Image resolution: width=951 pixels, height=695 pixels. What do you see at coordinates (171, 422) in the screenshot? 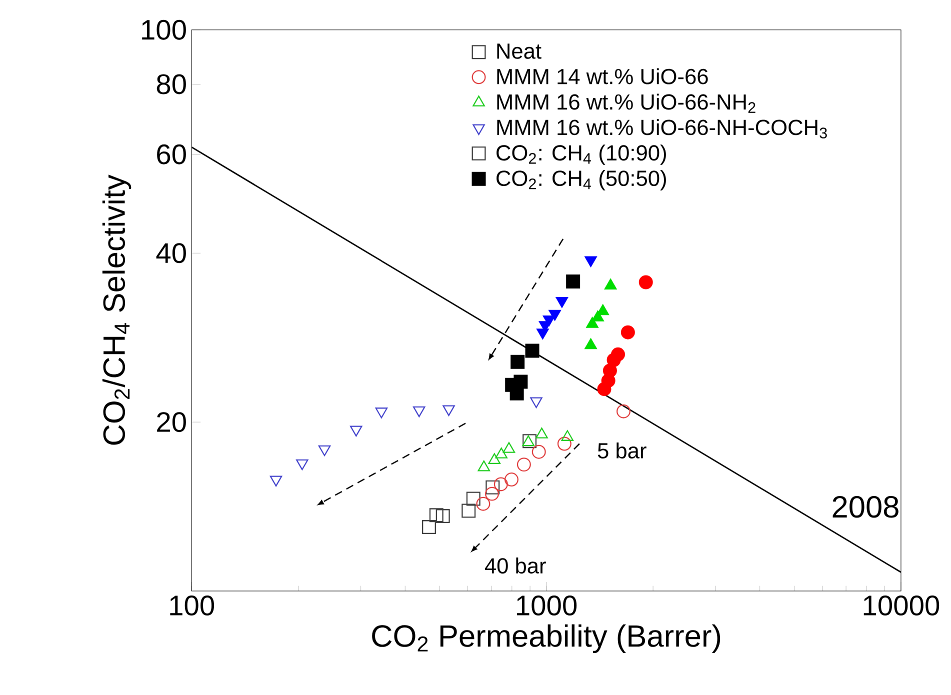
I see `y-tick-label: 20` at bounding box center [171, 422].